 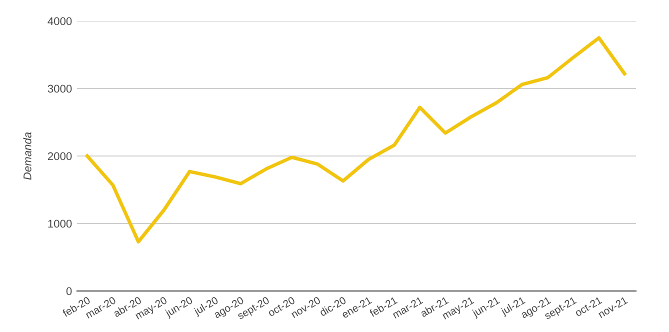 What do you see at coordinates (60, 21) in the screenshot?
I see `y-tick-label: 4000` at bounding box center [60, 21].